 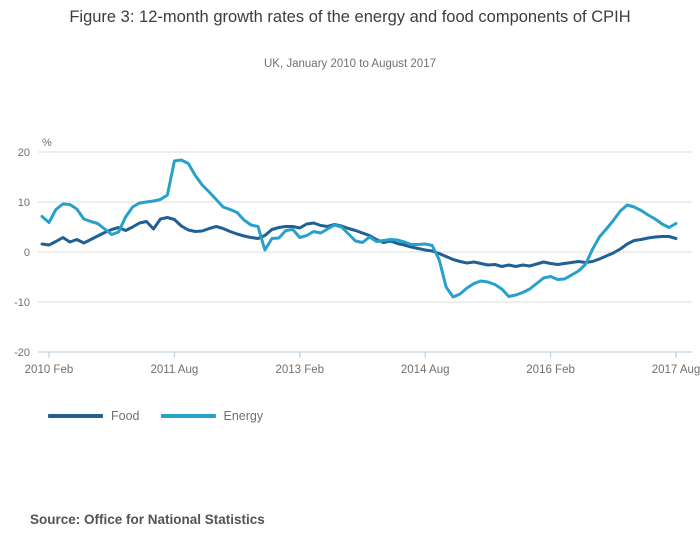 I want to click on x-tick-label: 2010 Feb, so click(x=49, y=370).